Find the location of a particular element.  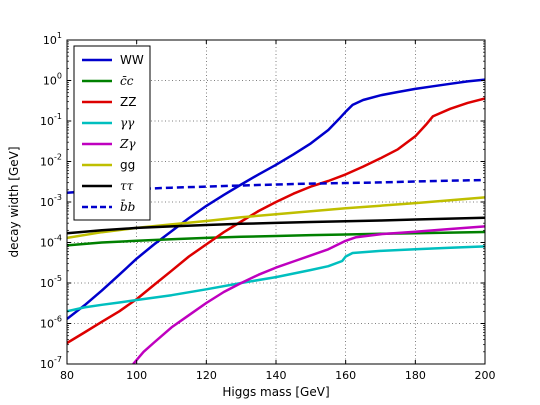

x-tick-label: 200 is located at coordinates (485, 375).